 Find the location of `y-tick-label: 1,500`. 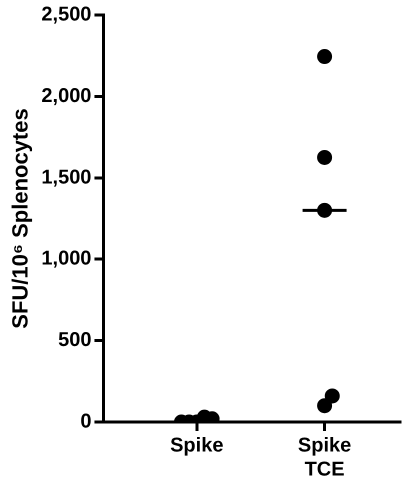

y-tick-label: 1,500 is located at coordinates (66, 177).